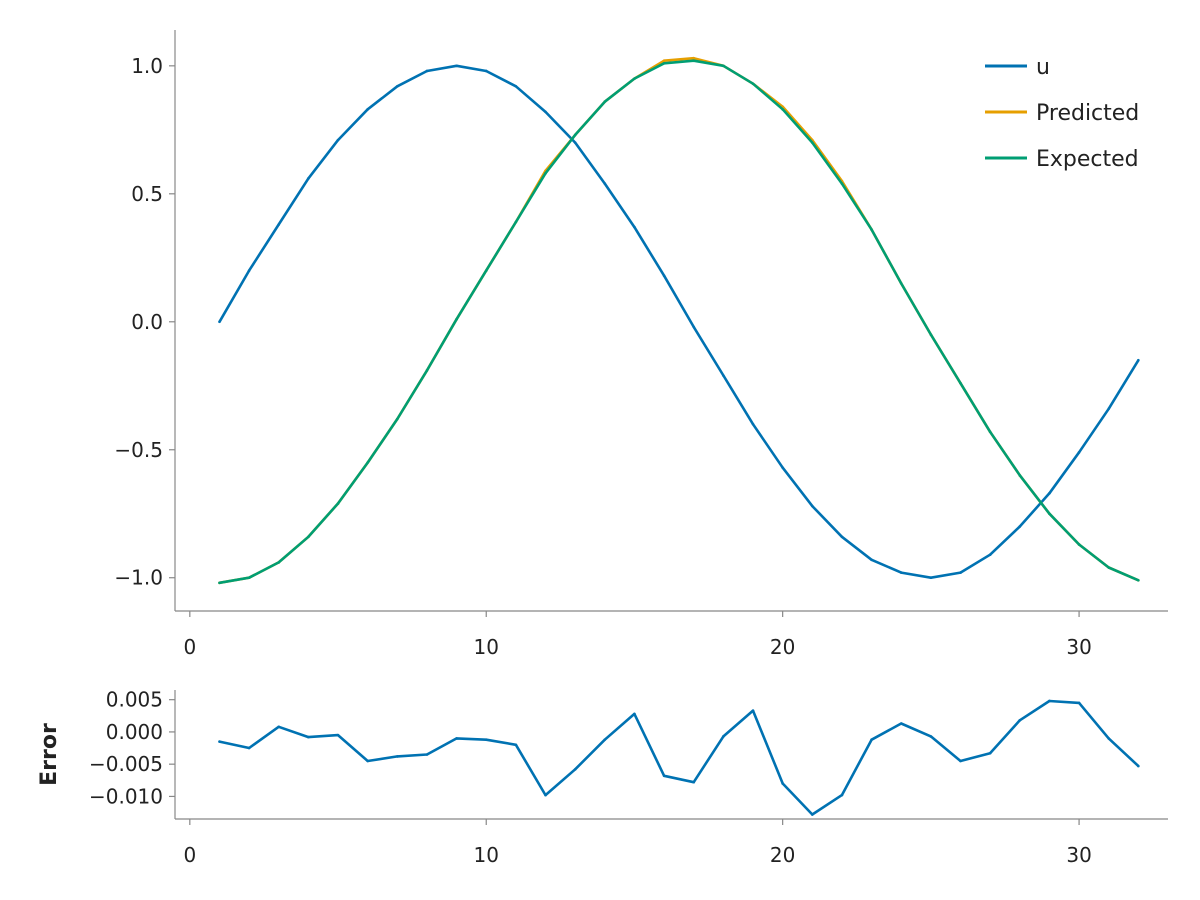 This screenshot has width=1200, height=900. What do you see at coordinates (126, 796) in the screenshot?
I see `y-tick-label: −0.010` at bounding box center [126, 796].